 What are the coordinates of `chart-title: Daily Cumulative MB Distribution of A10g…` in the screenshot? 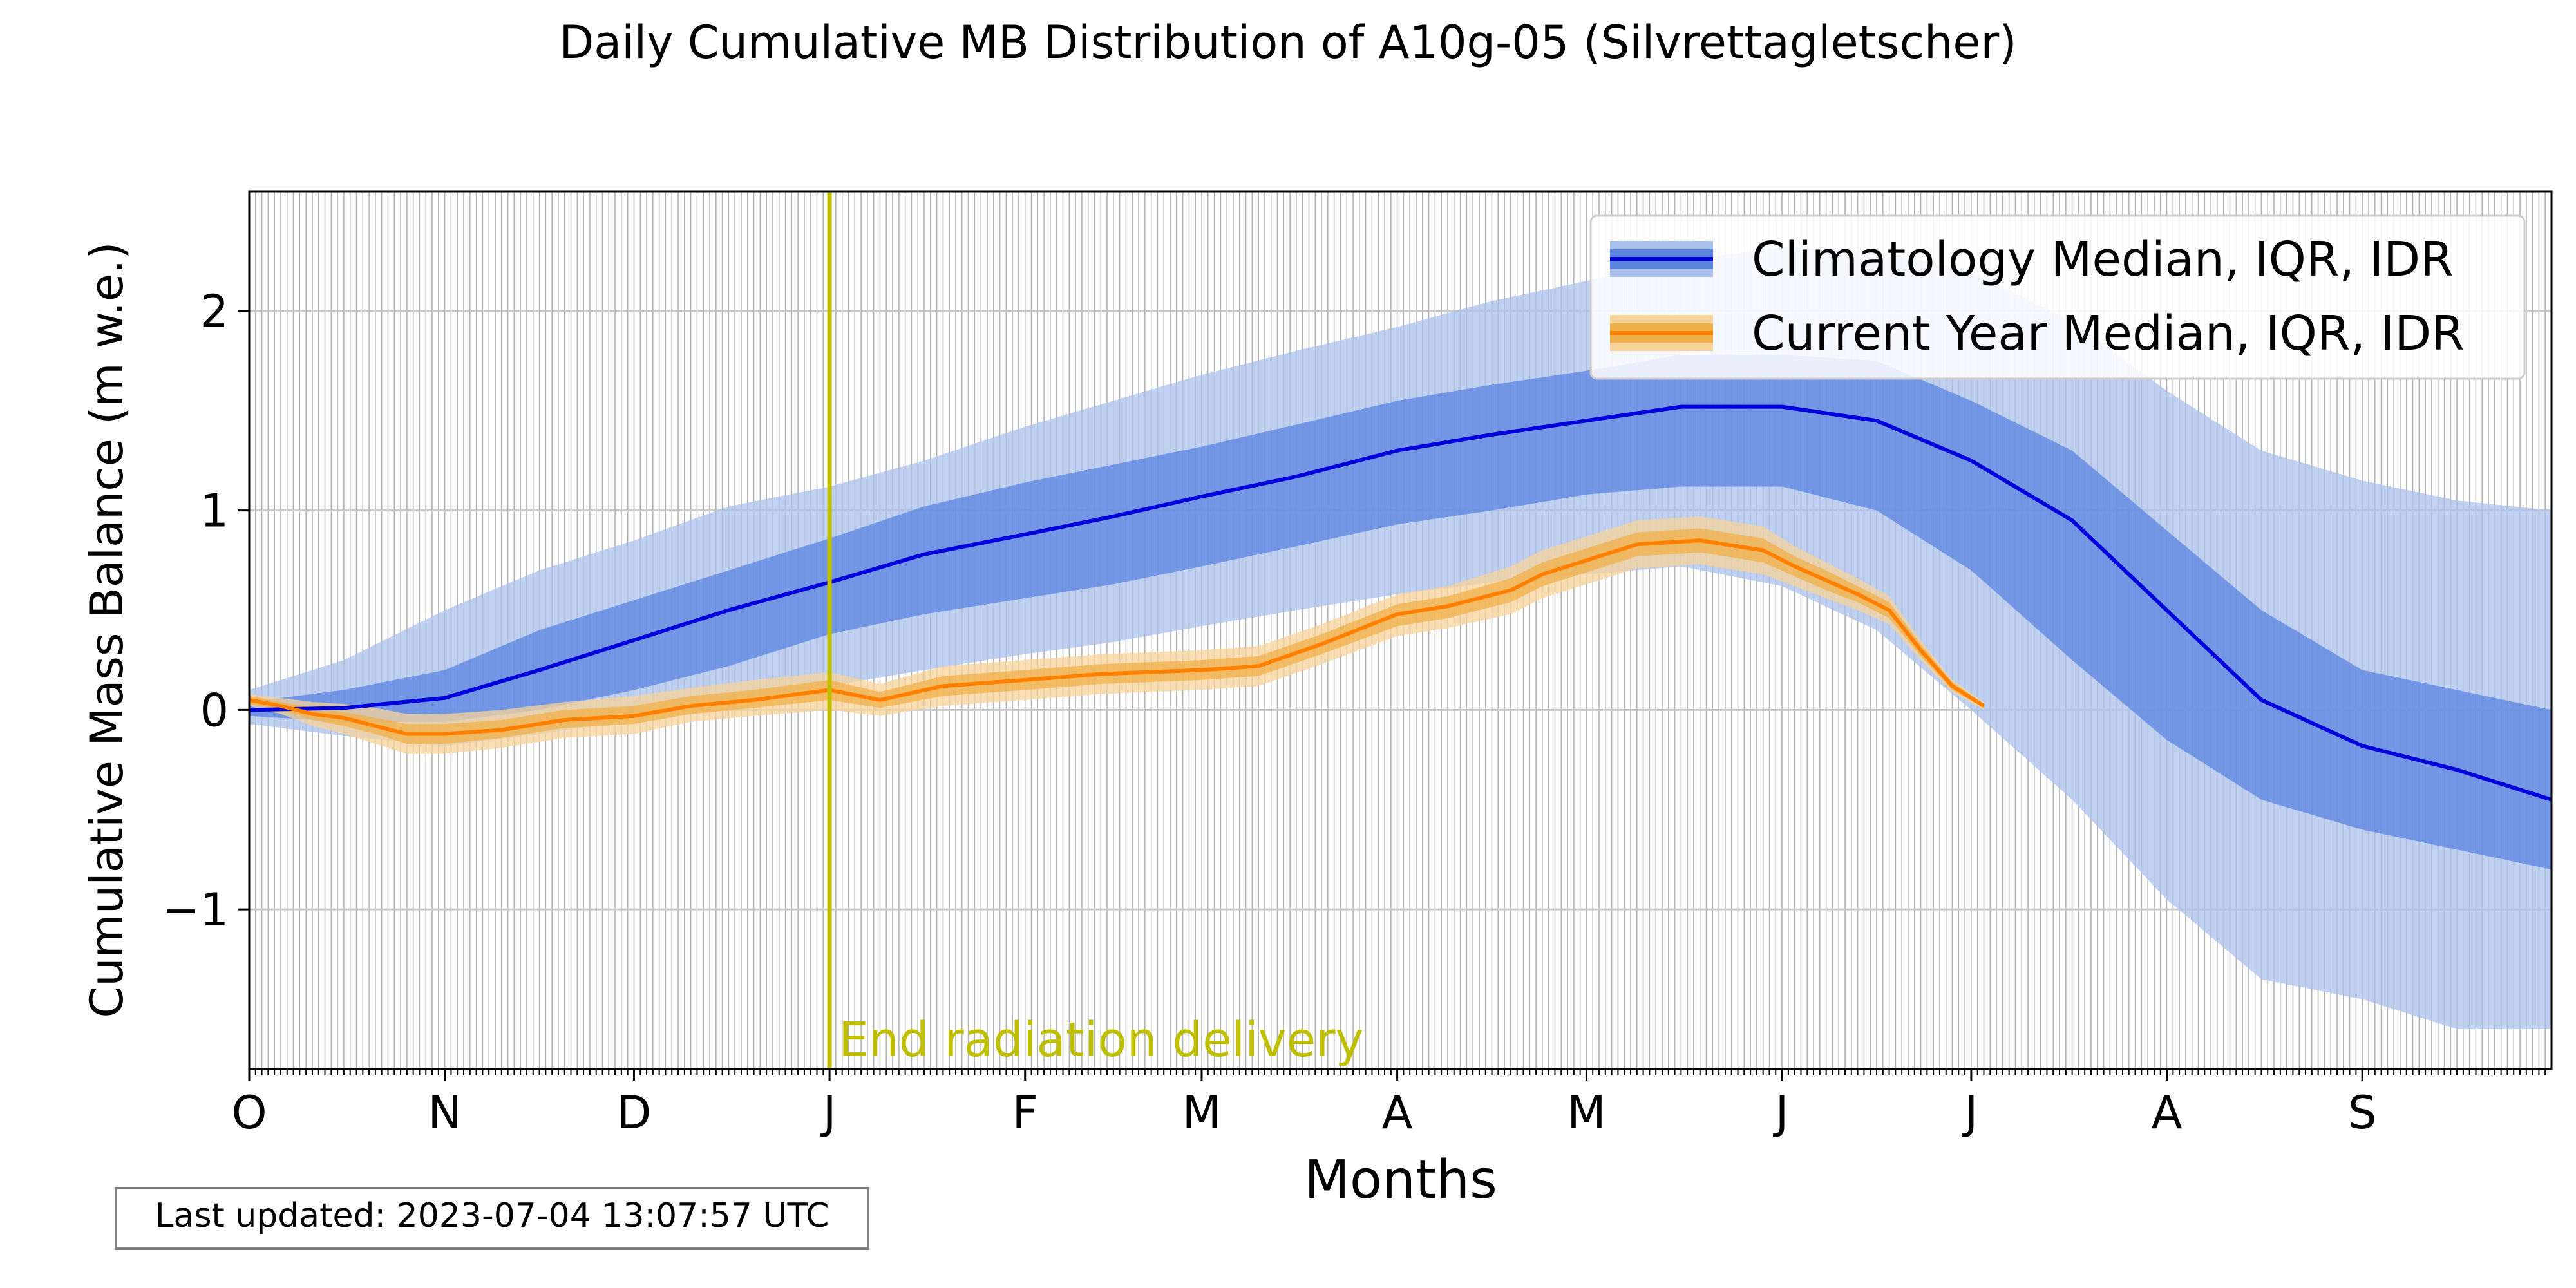 It's located at (1287, 42).